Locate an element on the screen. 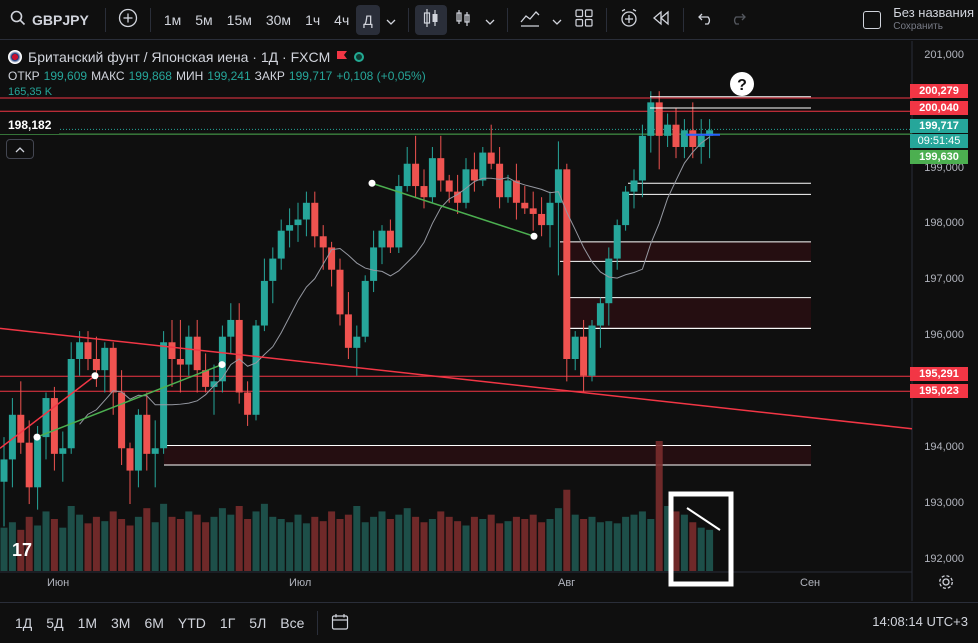 The height and width of the screenshot is (643, 978). price-tag-red: 195,291 is located at coordinates (939, 374).